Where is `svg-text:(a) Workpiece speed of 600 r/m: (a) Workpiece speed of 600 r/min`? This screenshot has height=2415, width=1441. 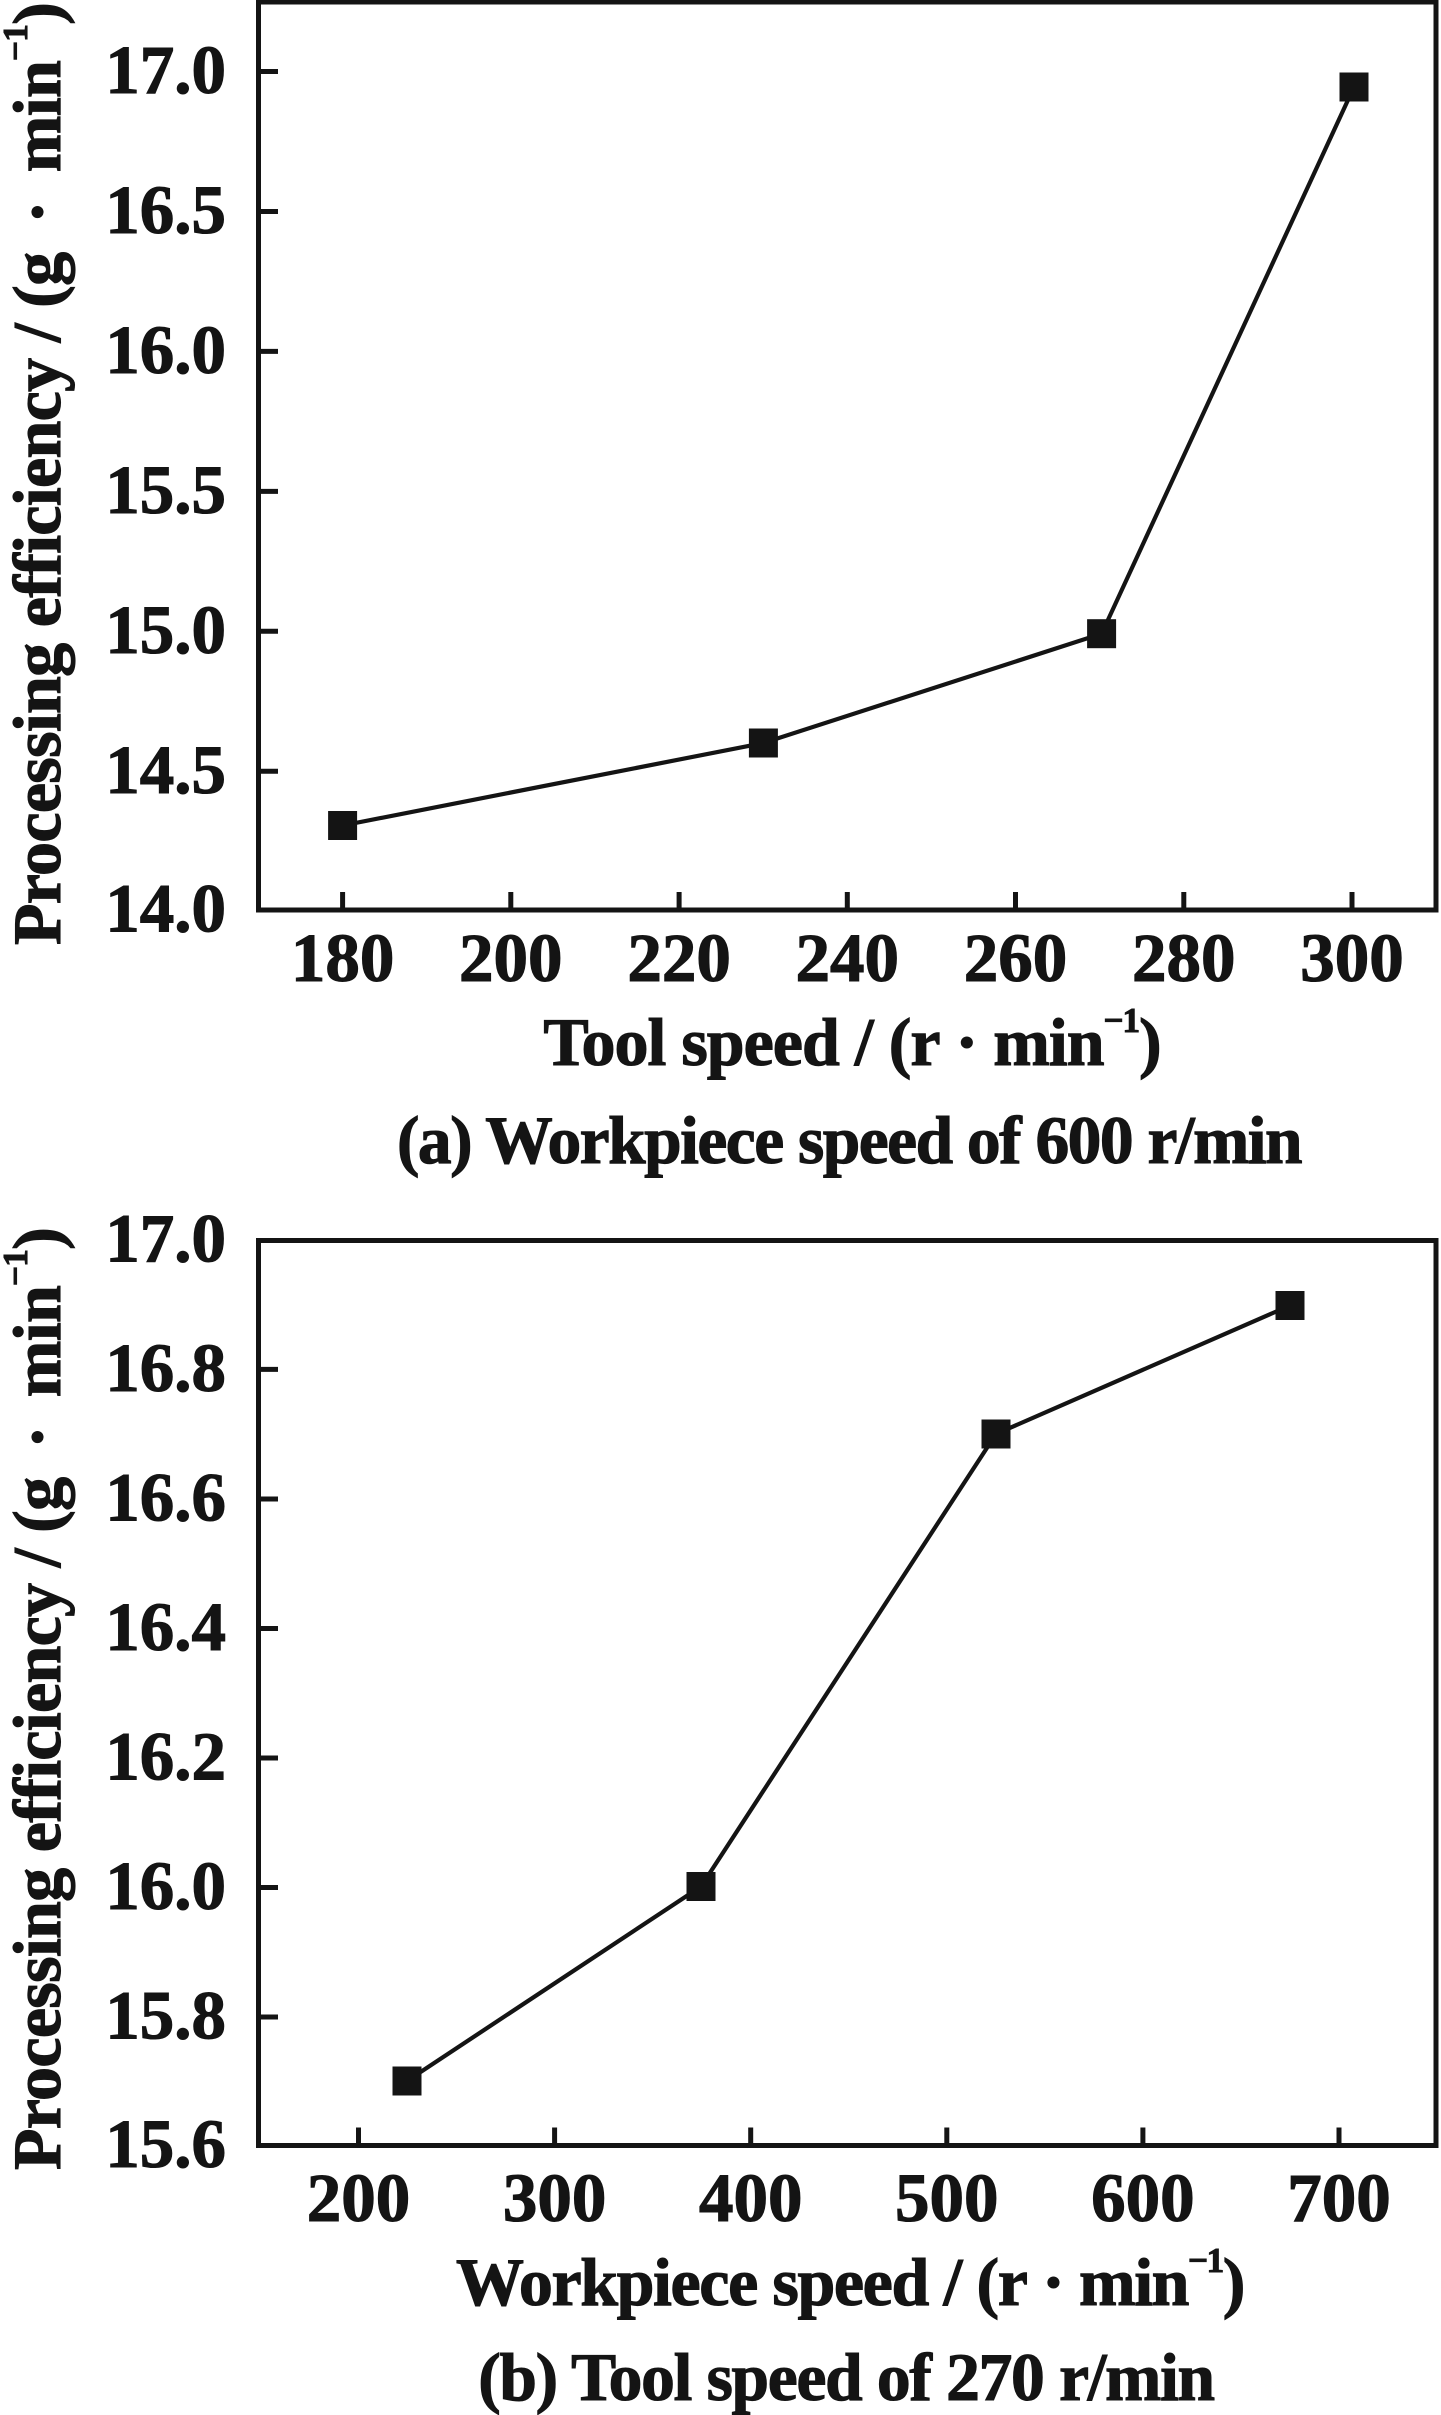
svg-text:(a) Workpiece speed of 600 r/m: (a) Workpiece speed of 600 r/min is located at coordinates (849, 1140).